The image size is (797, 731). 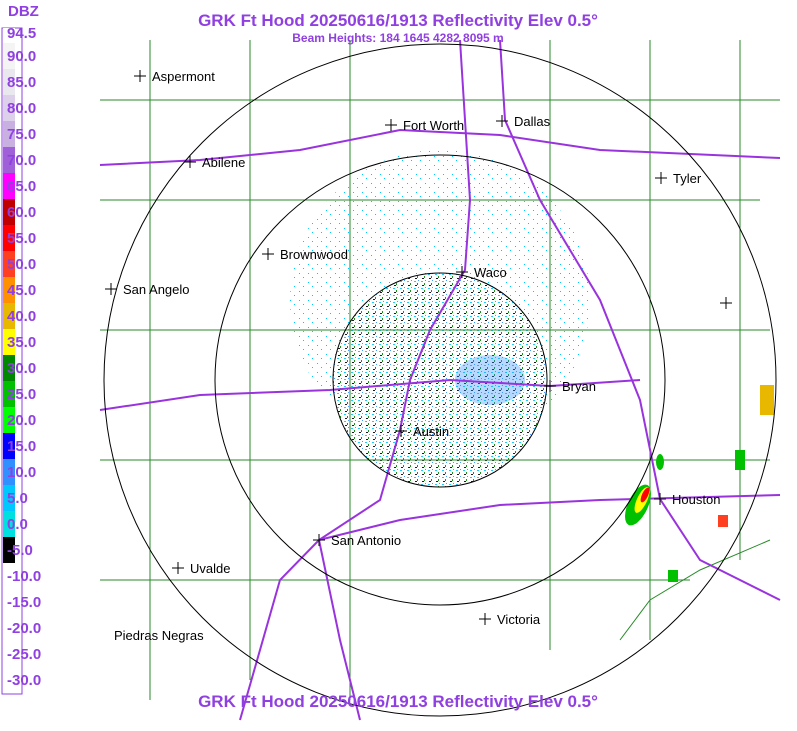 What do you see at coordinates (223, 162) in the screenshot?
I see `city-label: Abilene` at bounding box center [223, 162].